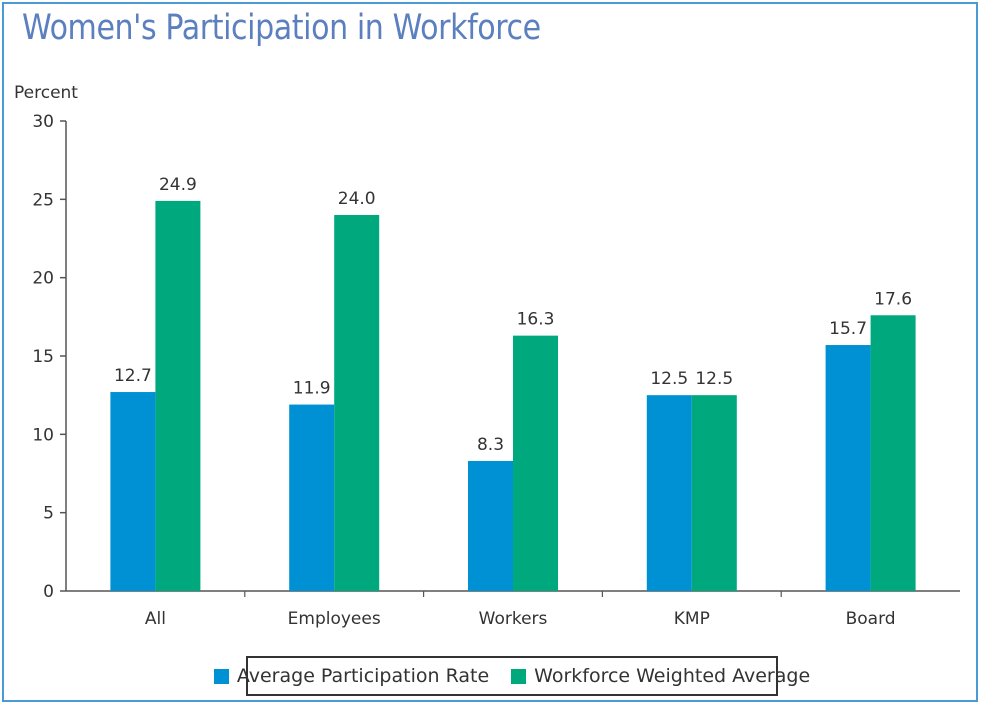  Describe the element at coordinates (178, 185) in the screenshot. I see `data-label: 24.9` at that location.